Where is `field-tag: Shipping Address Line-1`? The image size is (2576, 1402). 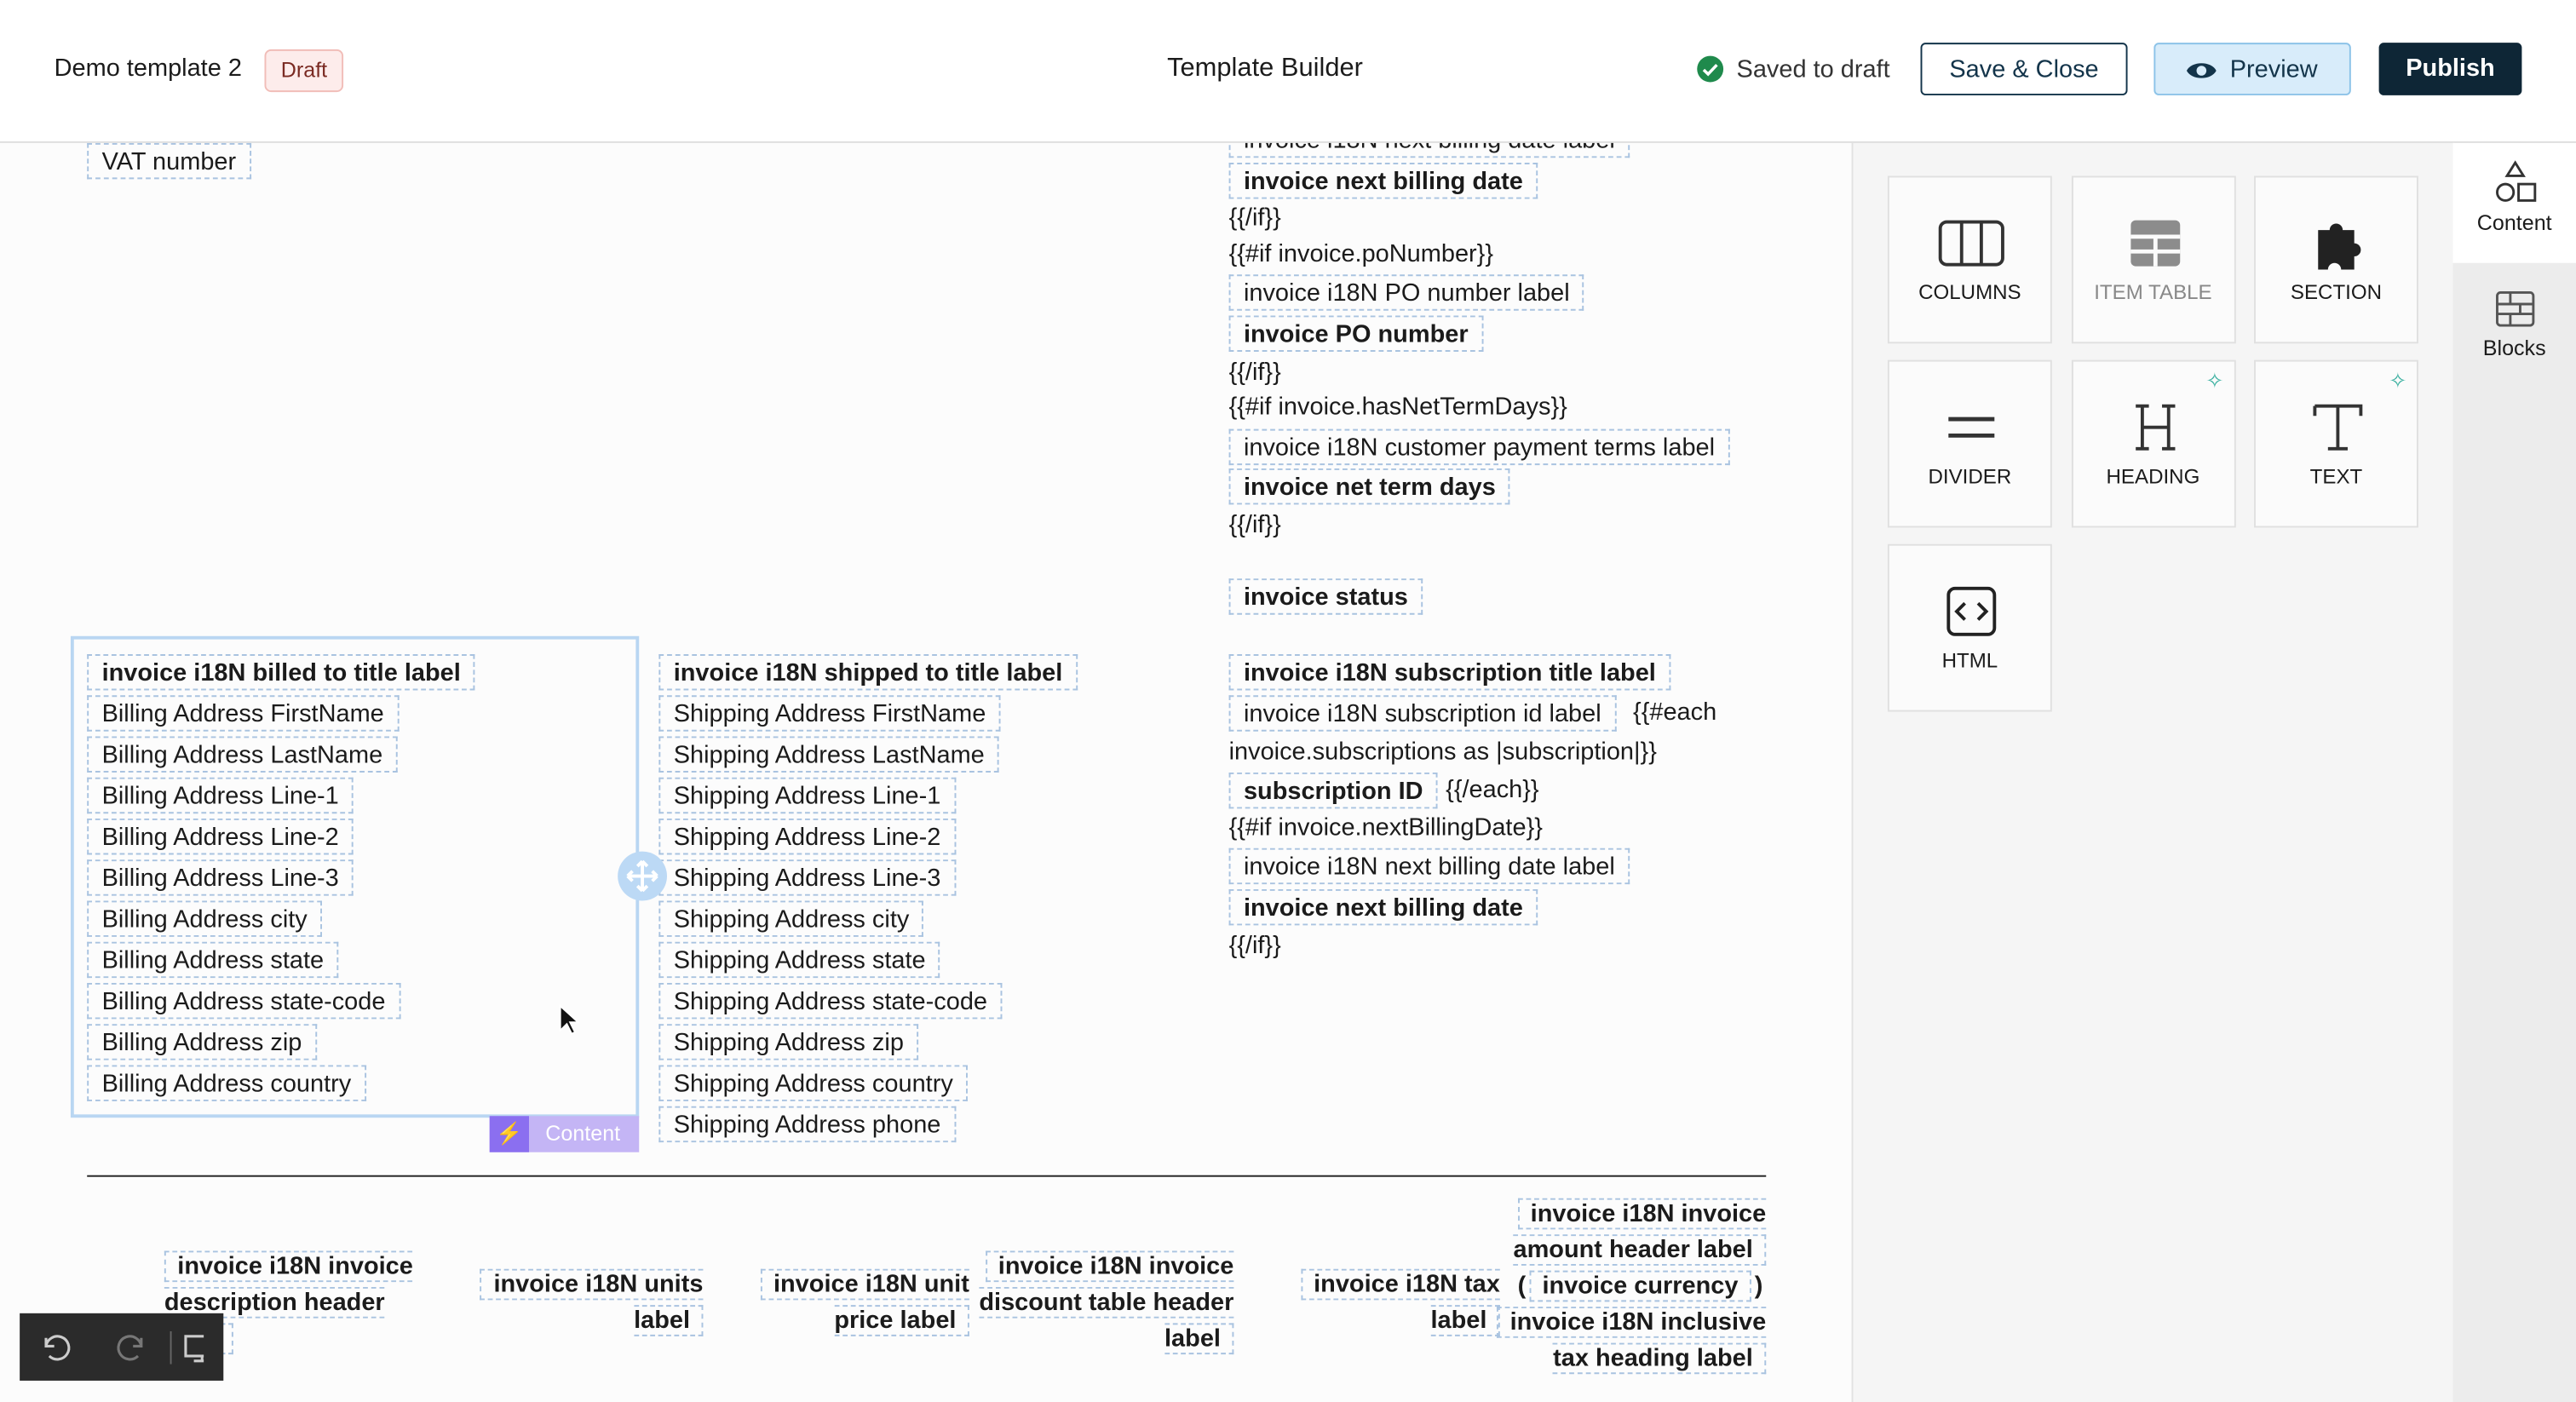
field-tag: Shipping Address Line-1 is located at coordinates (807, 795).